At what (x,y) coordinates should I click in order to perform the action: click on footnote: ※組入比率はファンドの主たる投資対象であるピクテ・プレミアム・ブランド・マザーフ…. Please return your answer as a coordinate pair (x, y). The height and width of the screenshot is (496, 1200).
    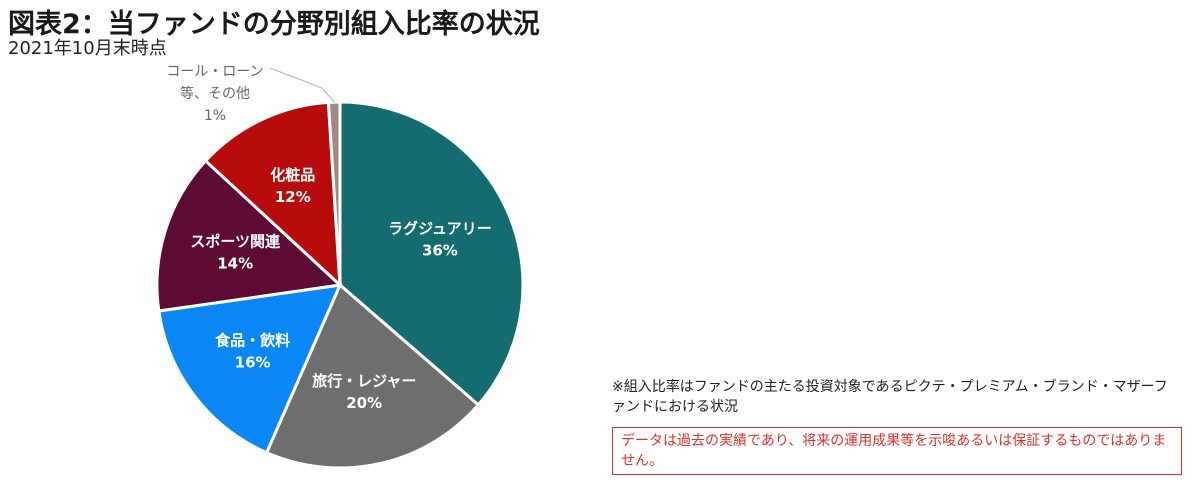
    Looking at the image, I should click on (892, 397).